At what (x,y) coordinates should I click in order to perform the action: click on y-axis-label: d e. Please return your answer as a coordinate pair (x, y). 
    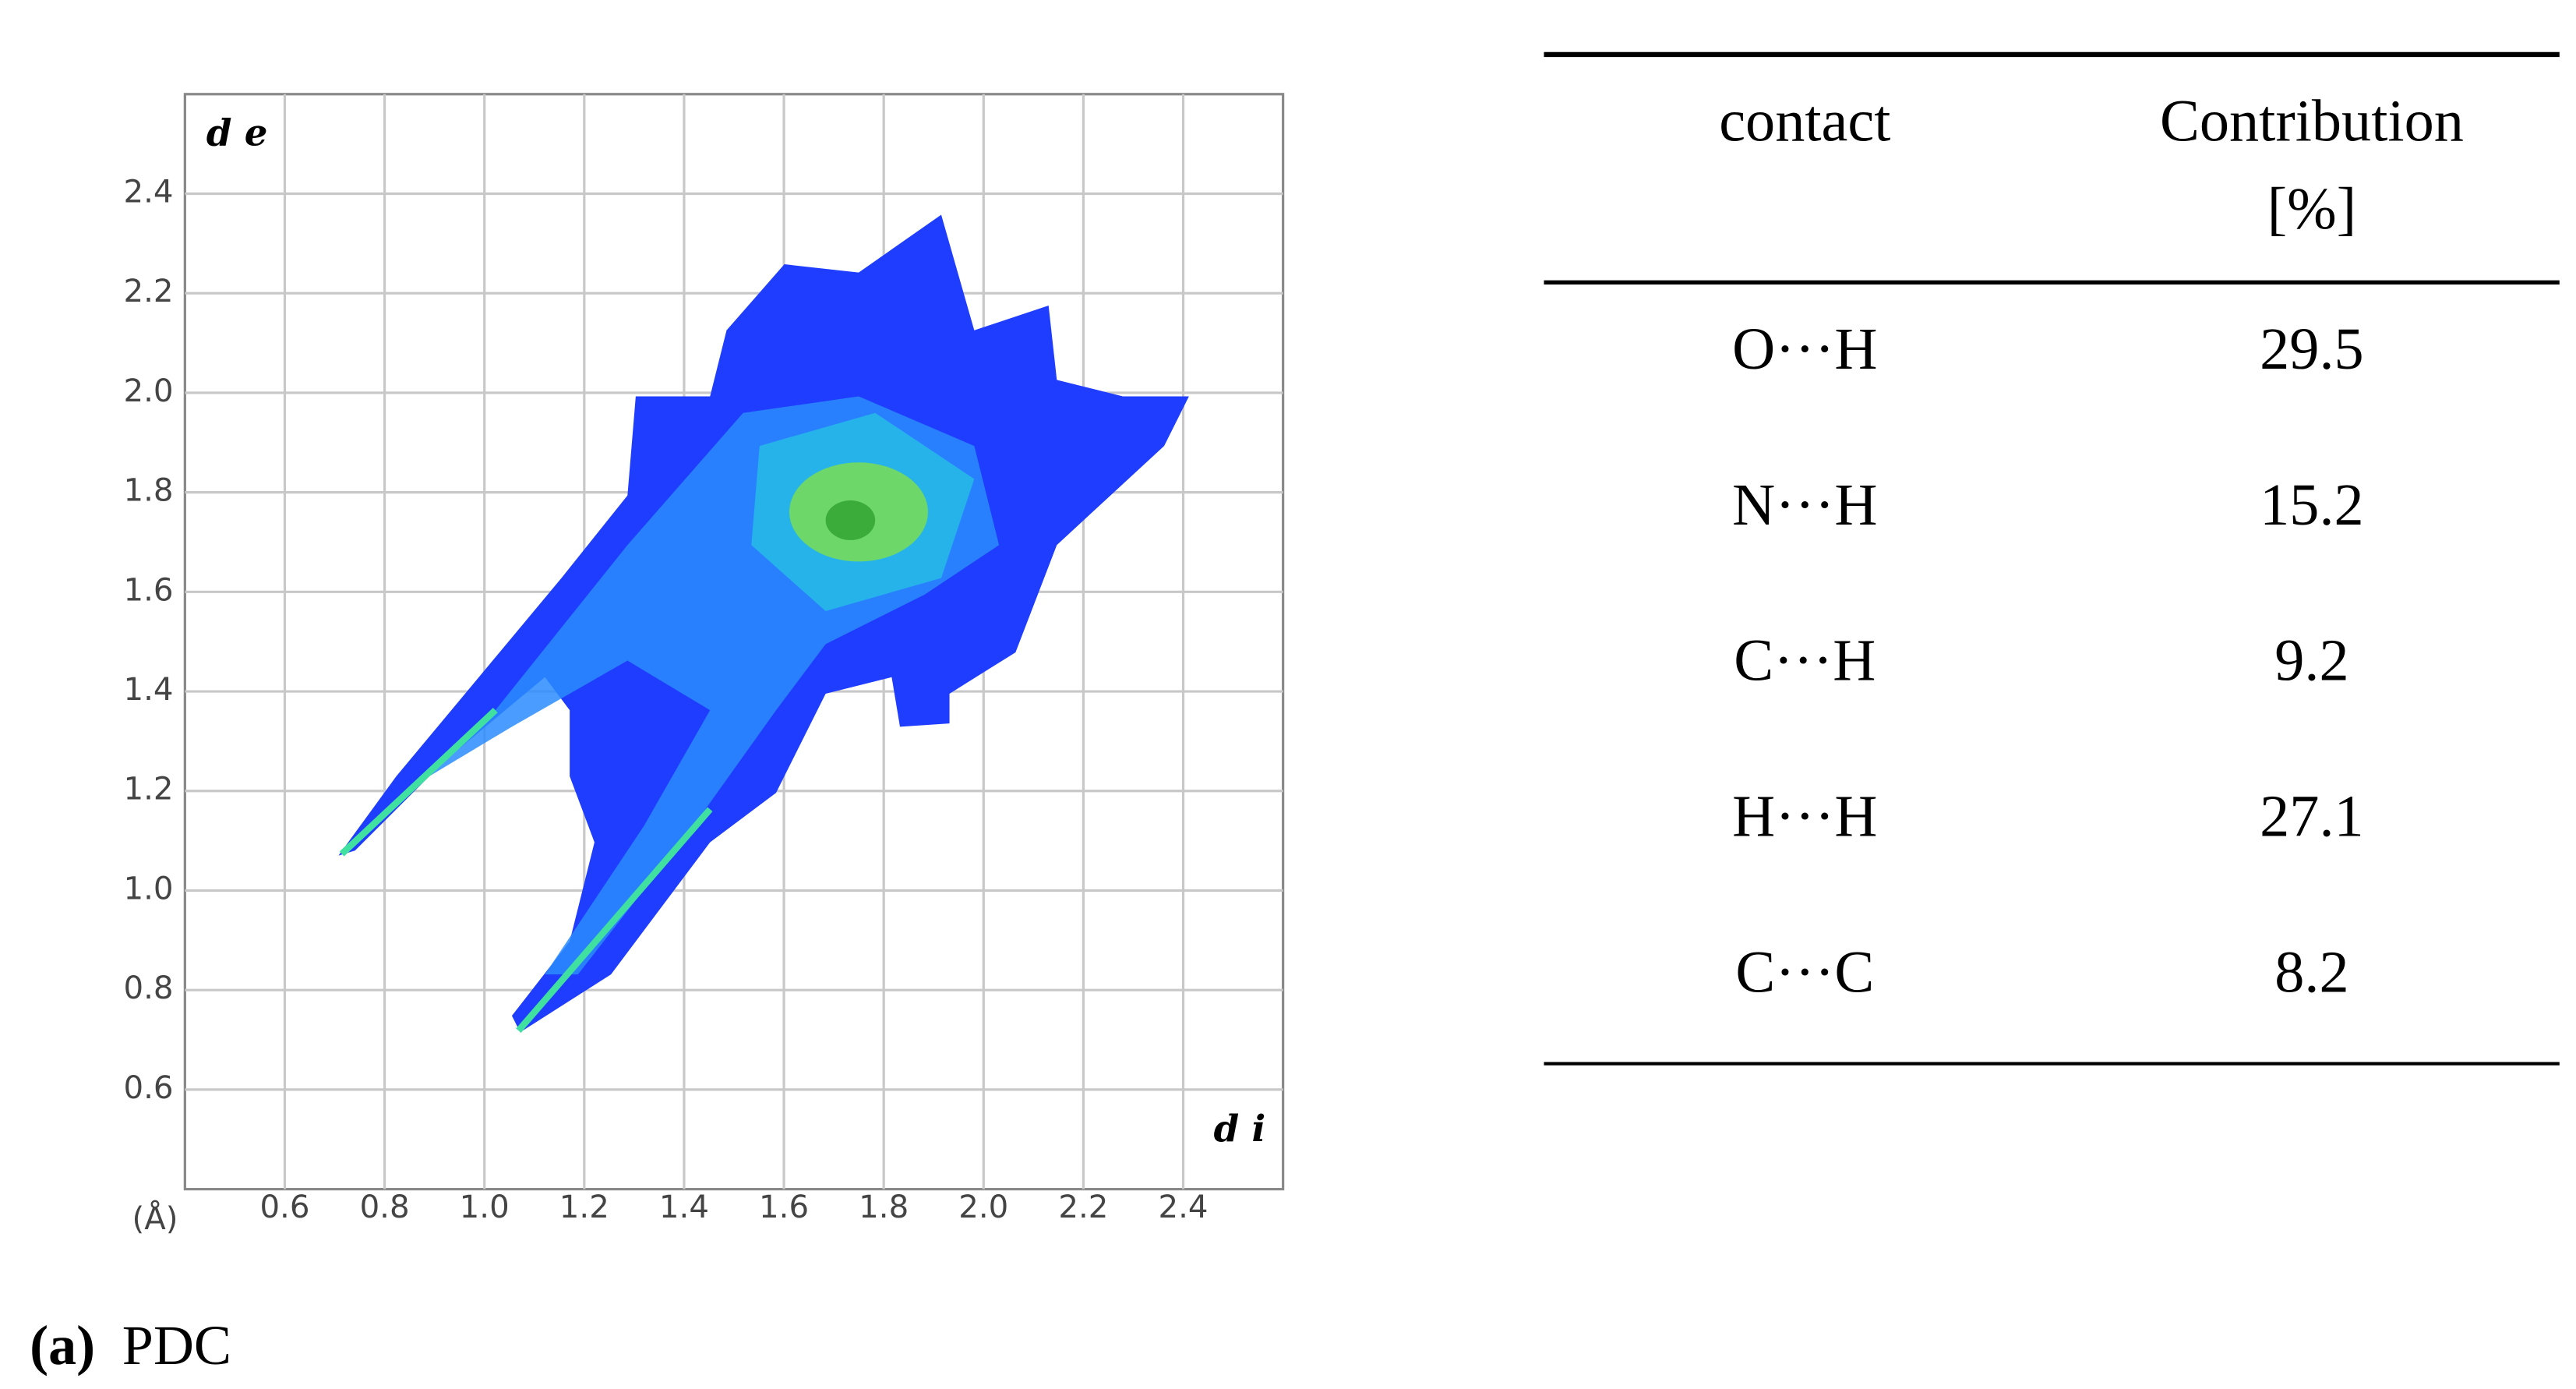
    Looking at the image, I should click on (236, 132).